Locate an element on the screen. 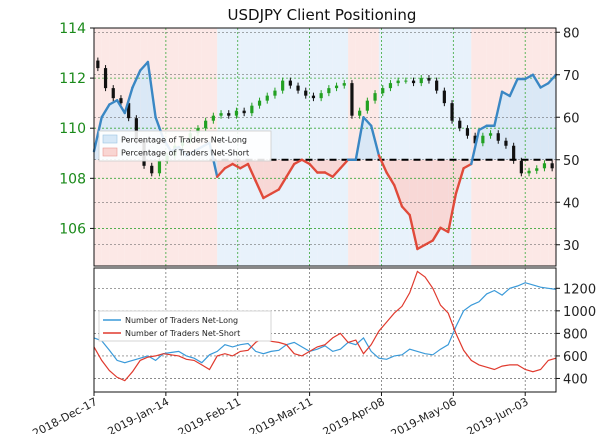  right-axis-tick-label: 80 is located at coordinates (571, 33).